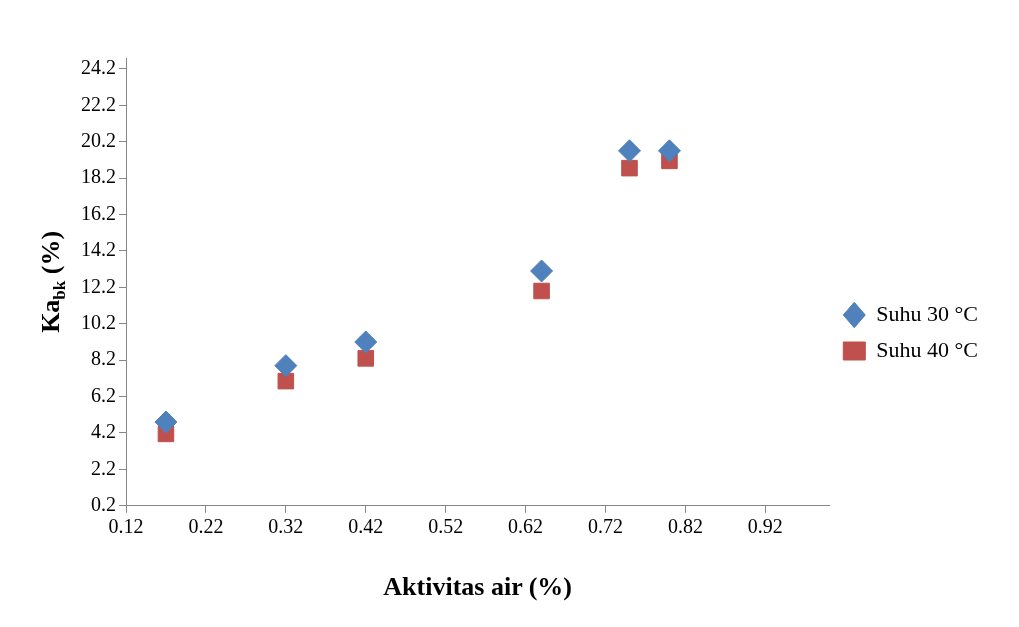 The height and width of the screenshot is (627, 1019). Describe the element at coordinates (286, 526) in the screenshot. I see `x-tick-label: 0.32` at that location.